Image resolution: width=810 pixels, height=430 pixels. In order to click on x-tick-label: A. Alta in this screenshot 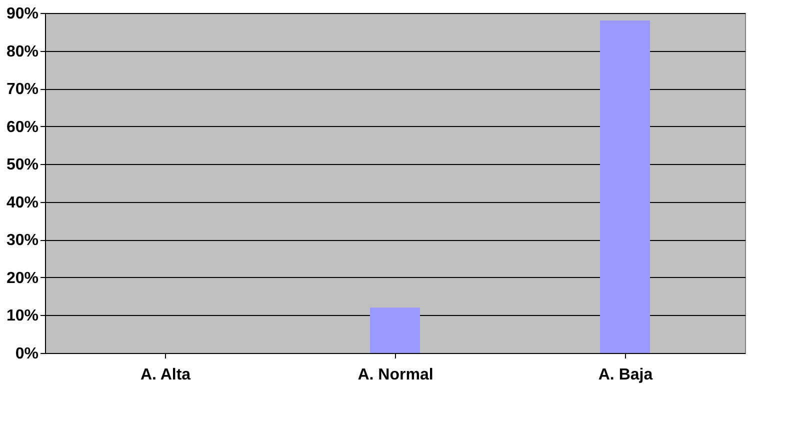, I will do `click(165, 375)`.